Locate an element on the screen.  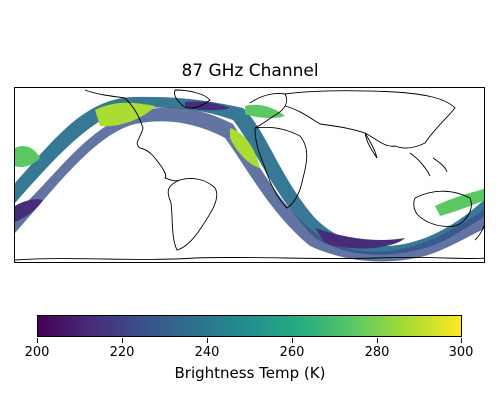
chart-title: 87 GHz Channel is located at coordinates (250, 71).